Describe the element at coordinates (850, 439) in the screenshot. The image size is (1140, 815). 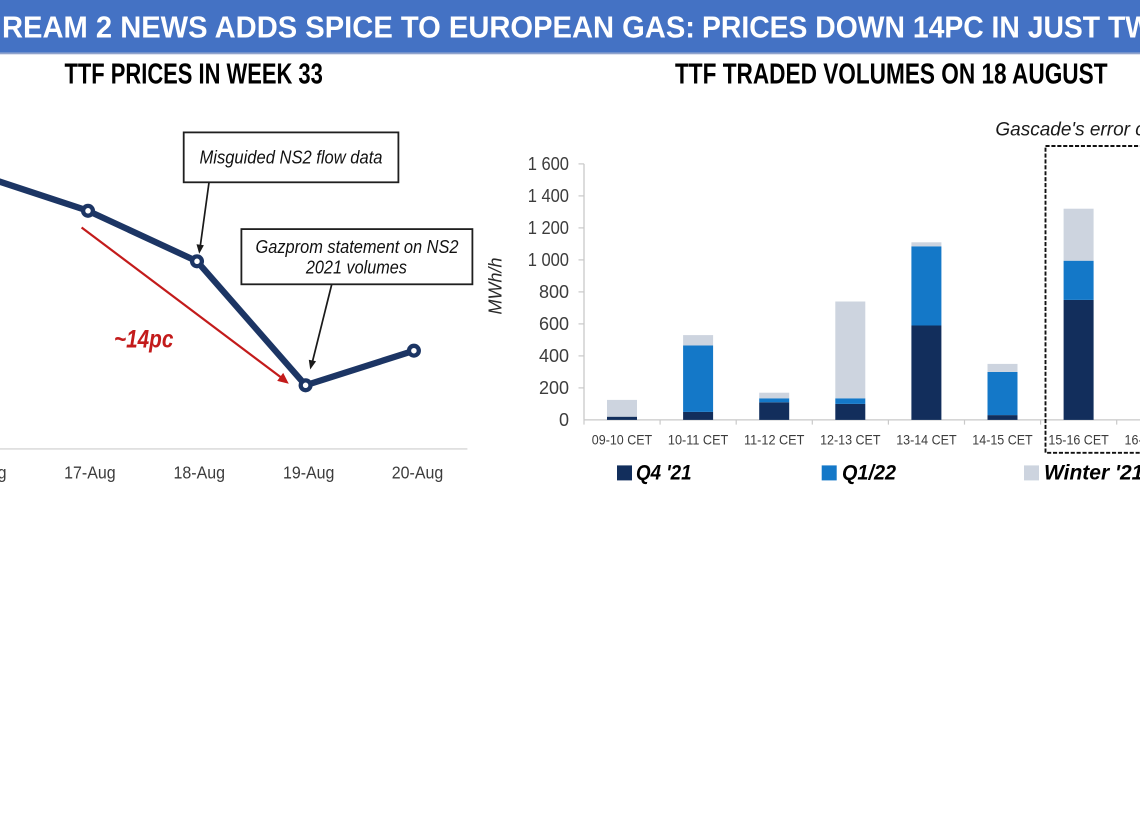
I see `svg-text: 12-13 CET` at that location.